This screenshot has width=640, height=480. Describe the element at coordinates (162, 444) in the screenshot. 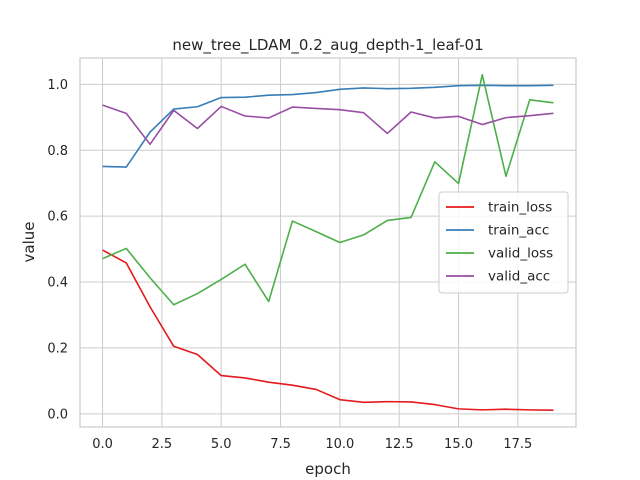

I see `x-tick-label: 2.5` at that location.